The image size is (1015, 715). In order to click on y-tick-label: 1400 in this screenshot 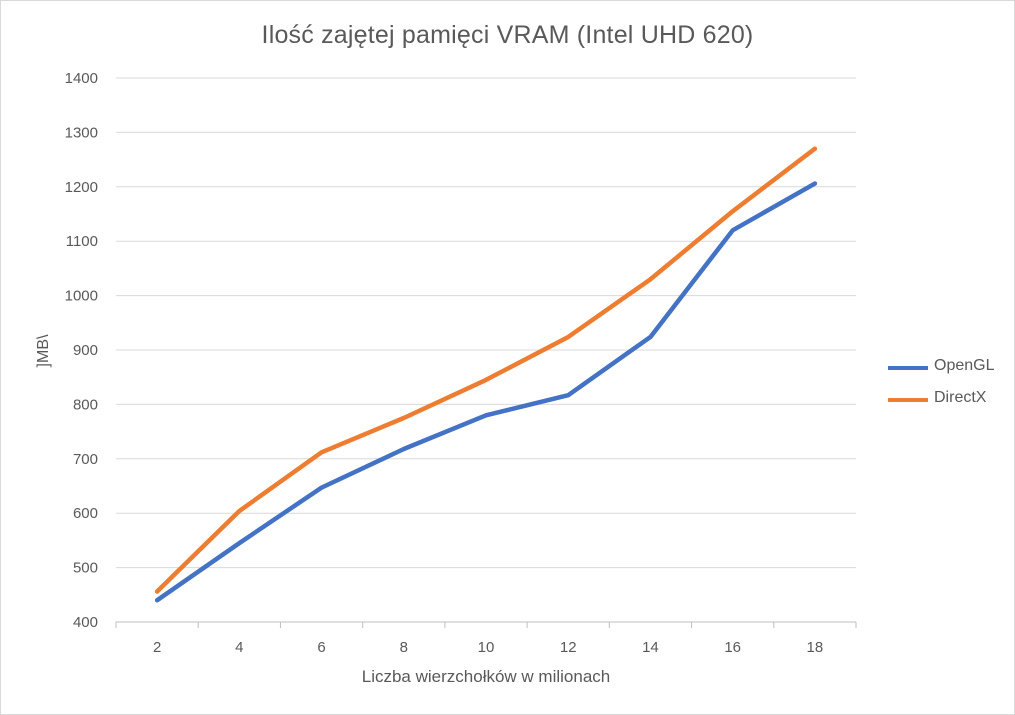, I will do `click(81, 78)`.